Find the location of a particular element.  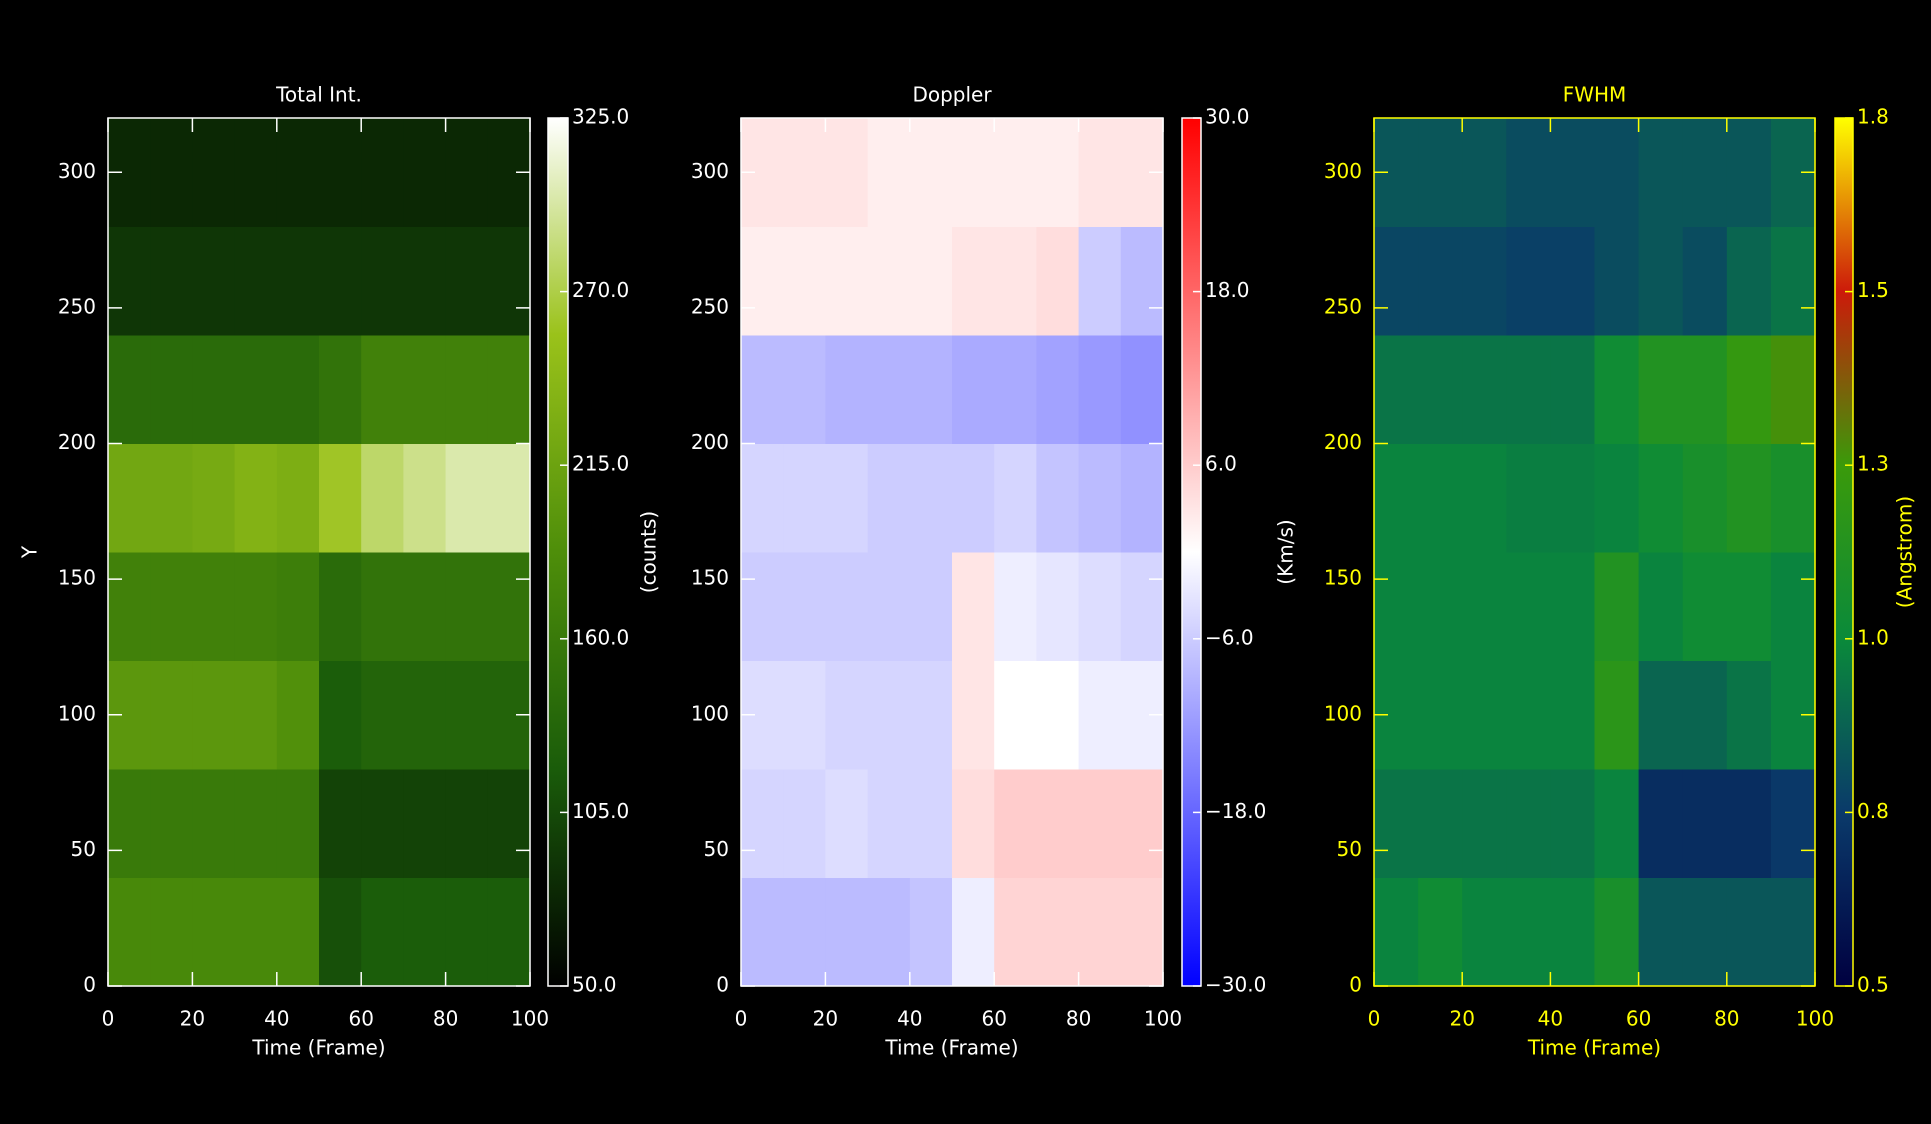

colorbar-tick-label: 18.0 is located at coordinates (1227, 290).